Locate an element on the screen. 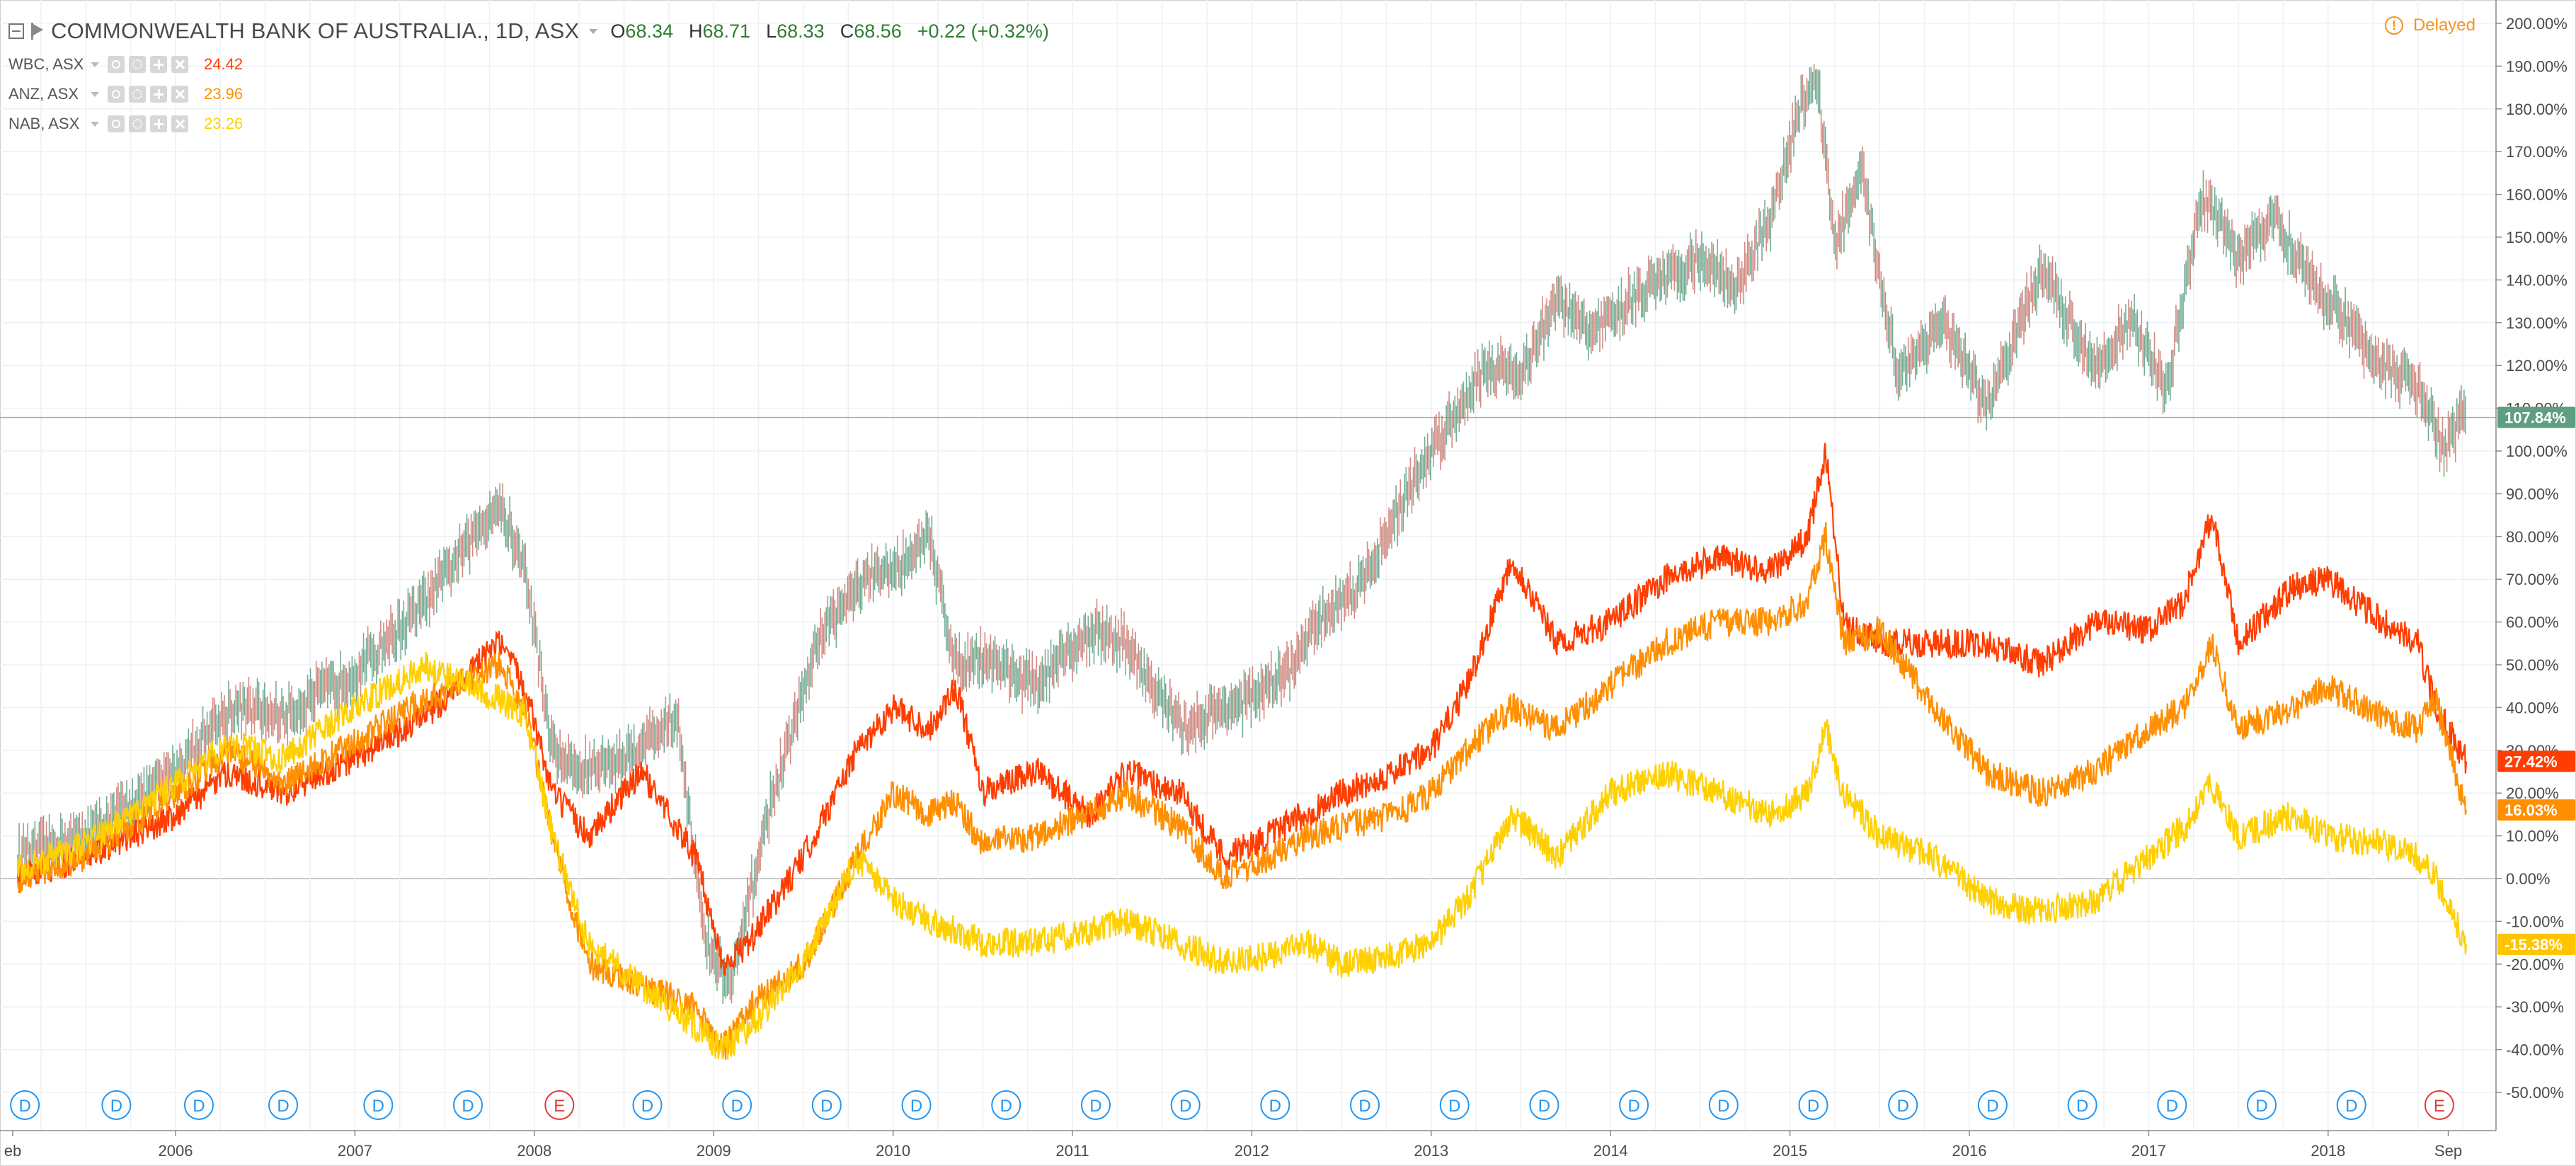 The height and width of the screenshot is (1166, 2576). main-symbol-title: COMMONWEALTH BANK OF AUSTRALIA., 1D, ASX is located at coordinates (315, 30).